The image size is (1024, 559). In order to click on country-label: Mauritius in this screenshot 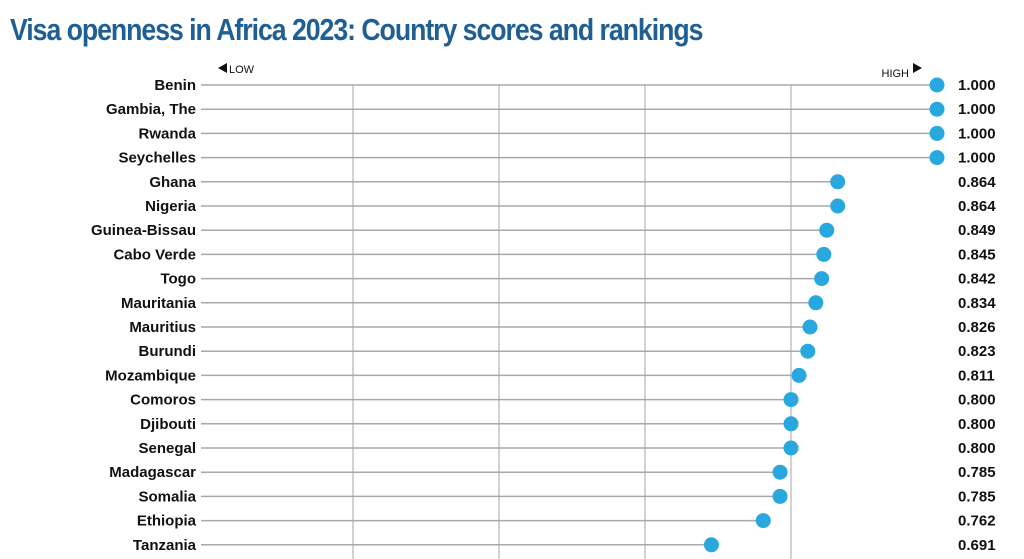, I will do `click(162, 327)`.